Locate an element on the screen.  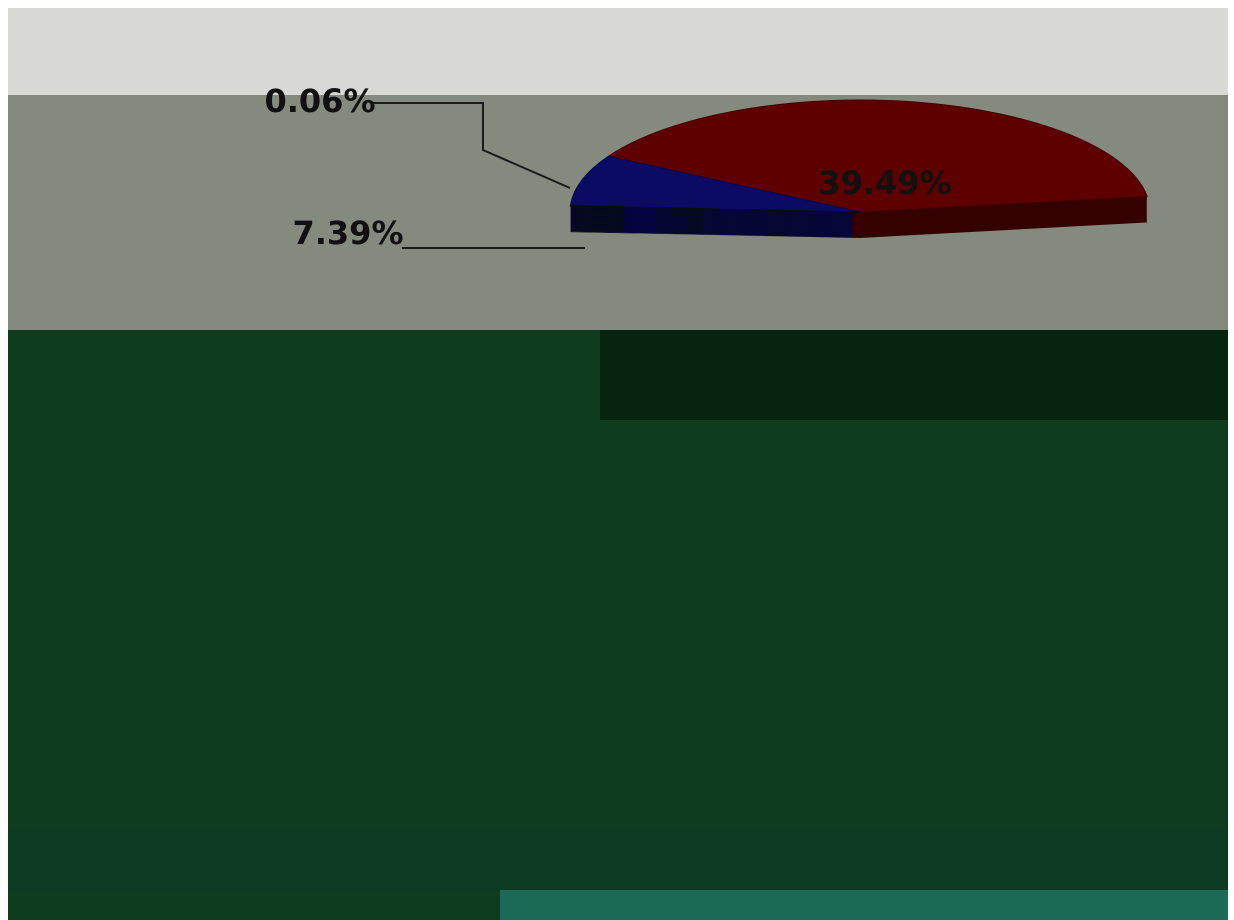
leader-line is located at coordinates (470, 145).